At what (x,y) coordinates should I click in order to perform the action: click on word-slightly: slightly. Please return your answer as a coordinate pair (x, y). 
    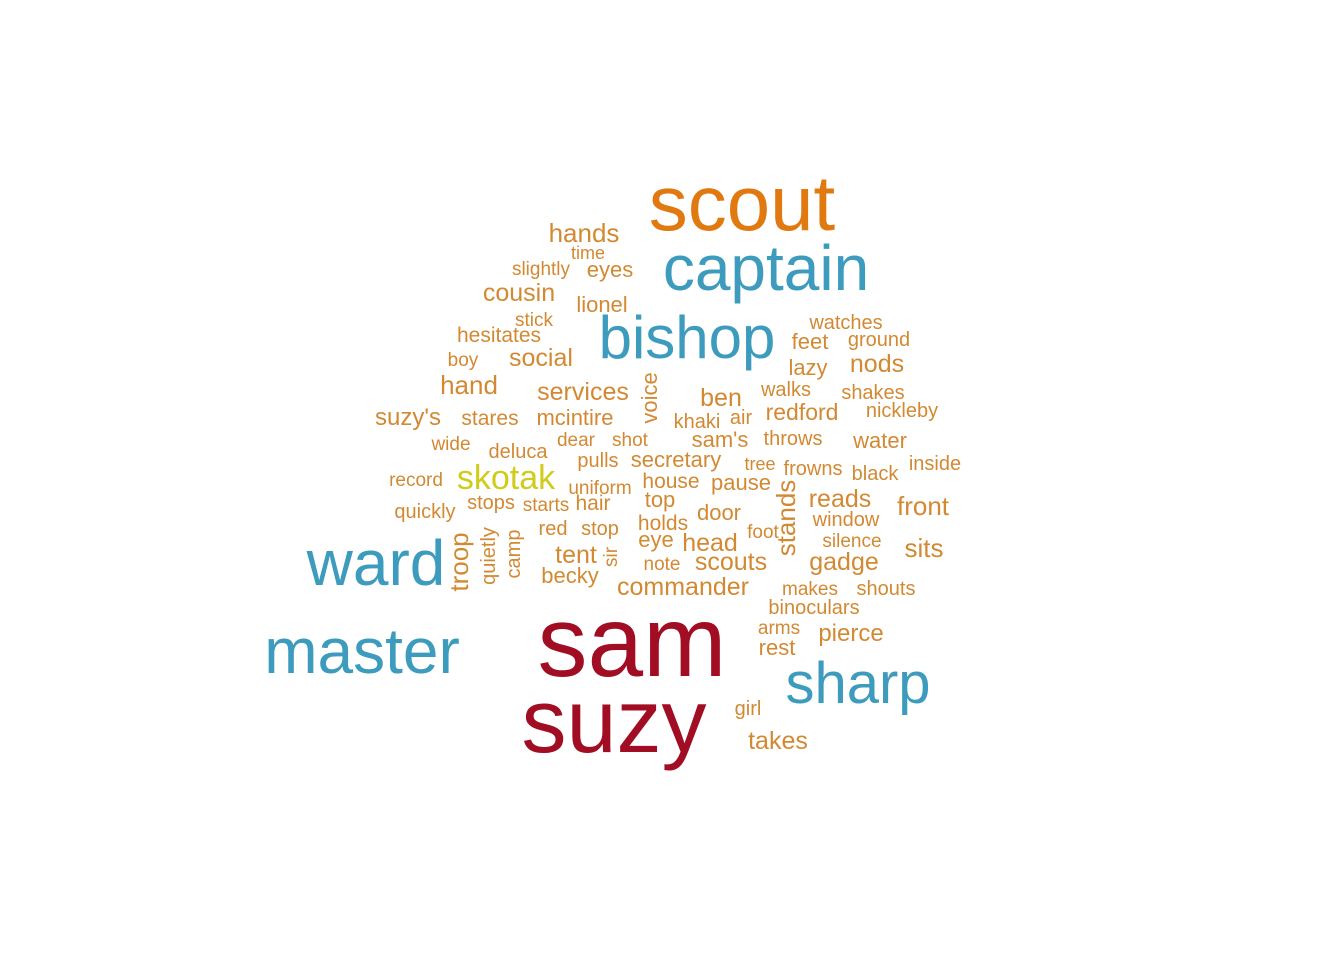
    Looking at the image, I should click on (541, 269).